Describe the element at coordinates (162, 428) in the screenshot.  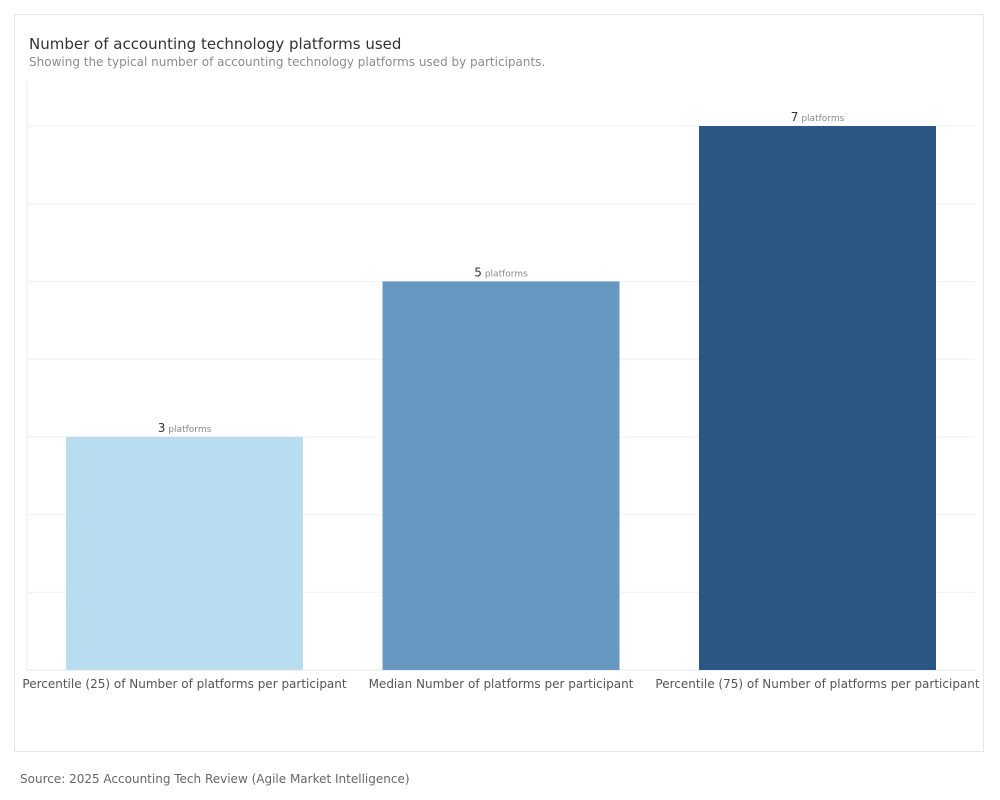
I see `data-label-value: 3` at that location.